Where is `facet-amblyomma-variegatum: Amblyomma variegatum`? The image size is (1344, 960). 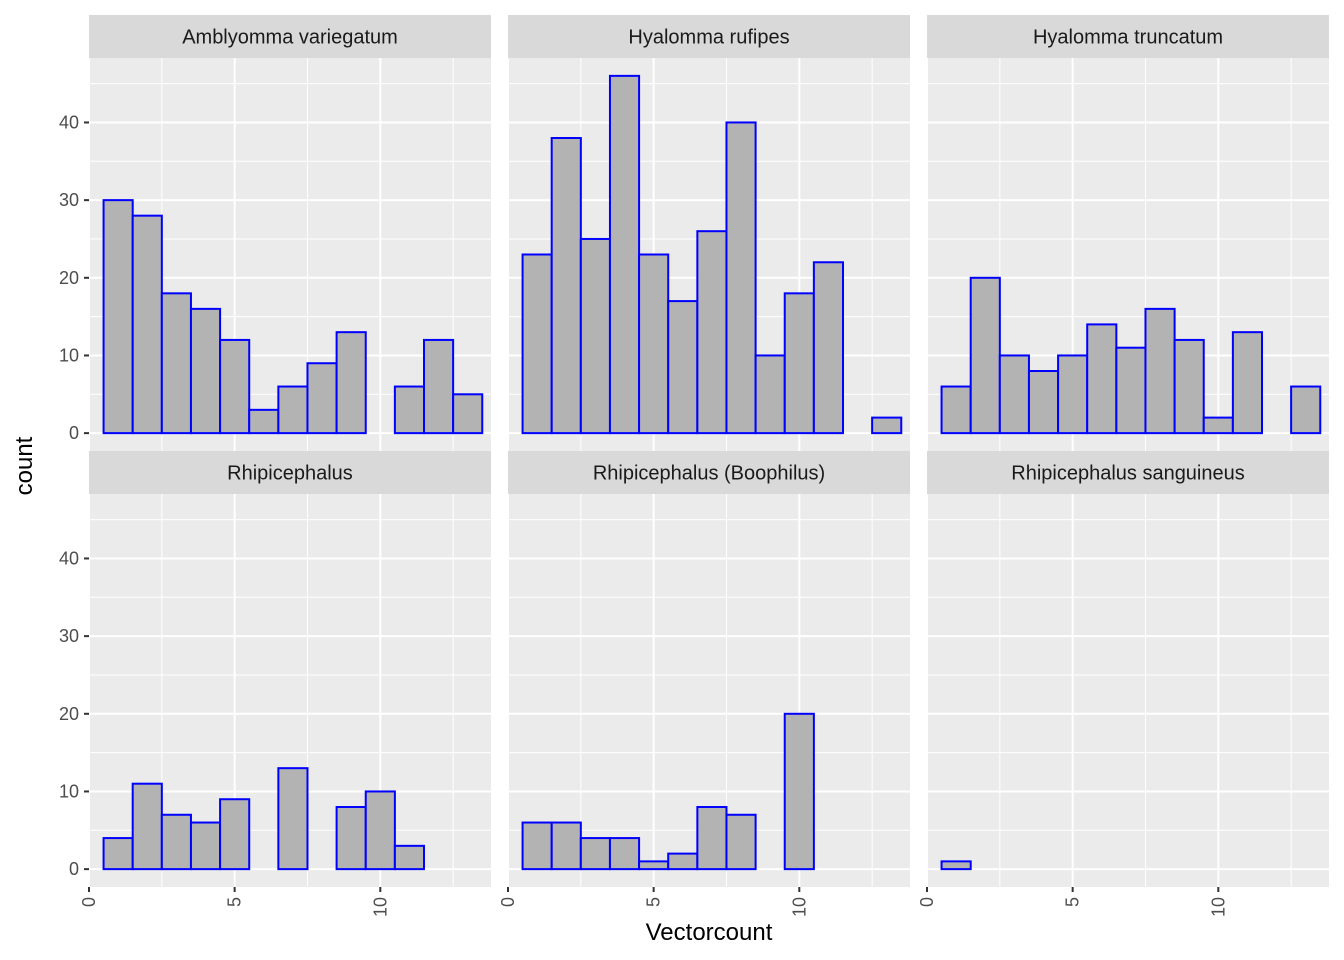
facet-amblyomma-variegatum: Amblyomma variegatum is located at coordinates (289, 233).